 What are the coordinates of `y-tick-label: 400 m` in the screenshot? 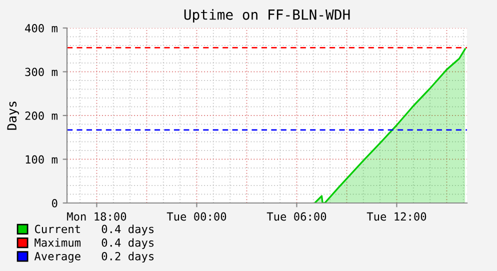 It's located at (41, 28).